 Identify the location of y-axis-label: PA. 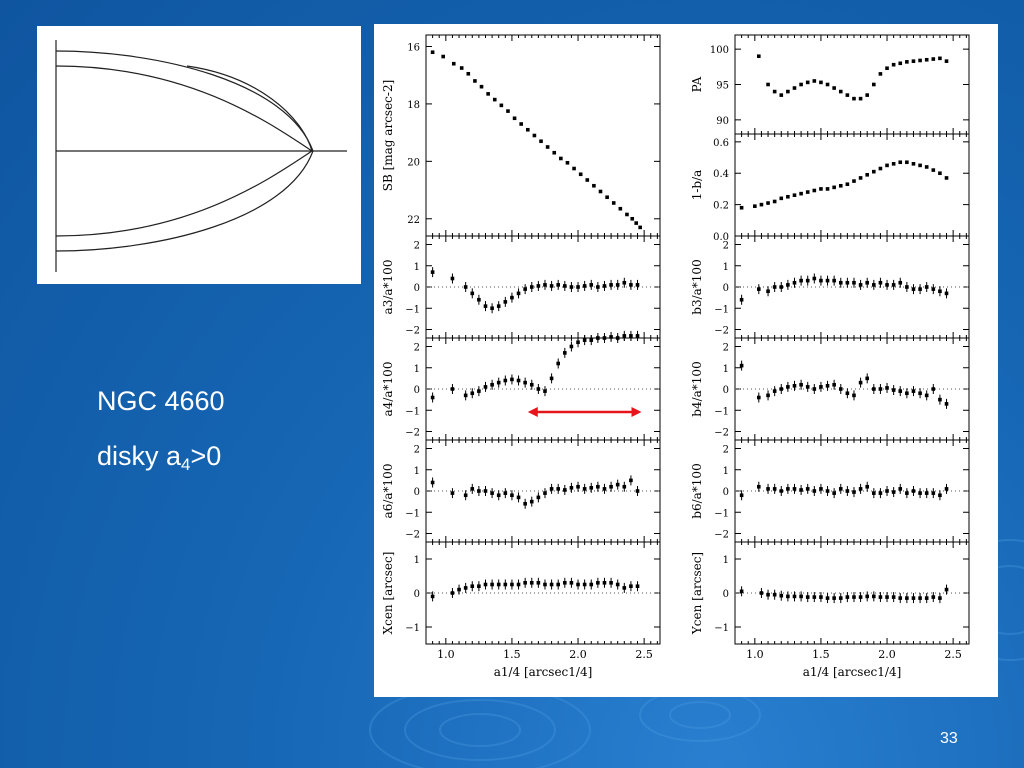
(697, 84).